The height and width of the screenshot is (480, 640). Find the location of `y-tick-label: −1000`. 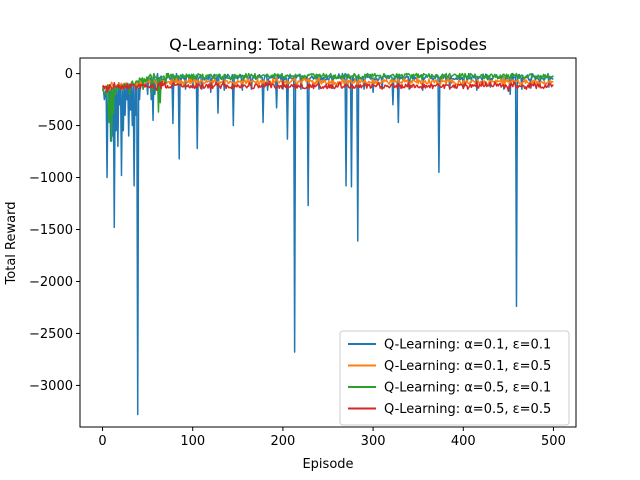

y-tick-label: −1000 is located at coordinates (51, 178).